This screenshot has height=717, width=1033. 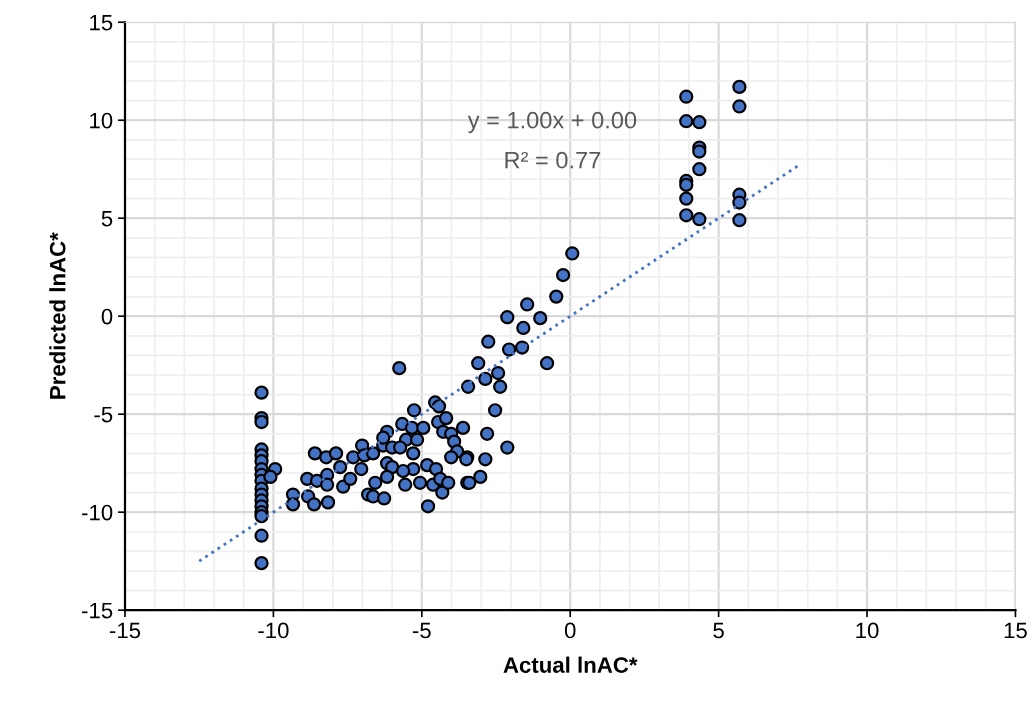 What do you see at coordinates (552, 122) in the screenshot?
I see `annotation: y = 1.00x + 0.00` at bounding box center [552, 122].